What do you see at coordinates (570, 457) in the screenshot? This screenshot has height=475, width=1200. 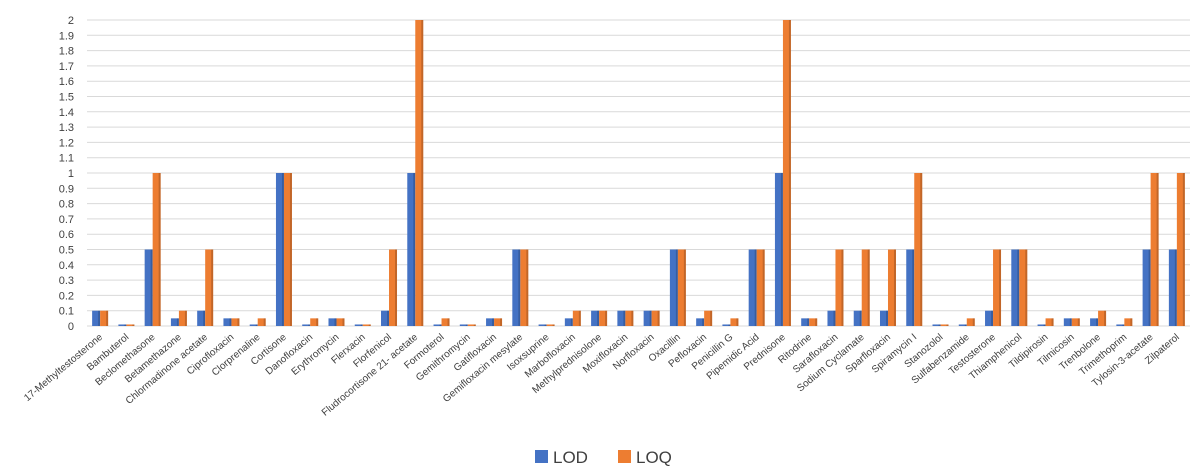 I see `legend-label-lod: LOD` at bounding box center [570, 457].